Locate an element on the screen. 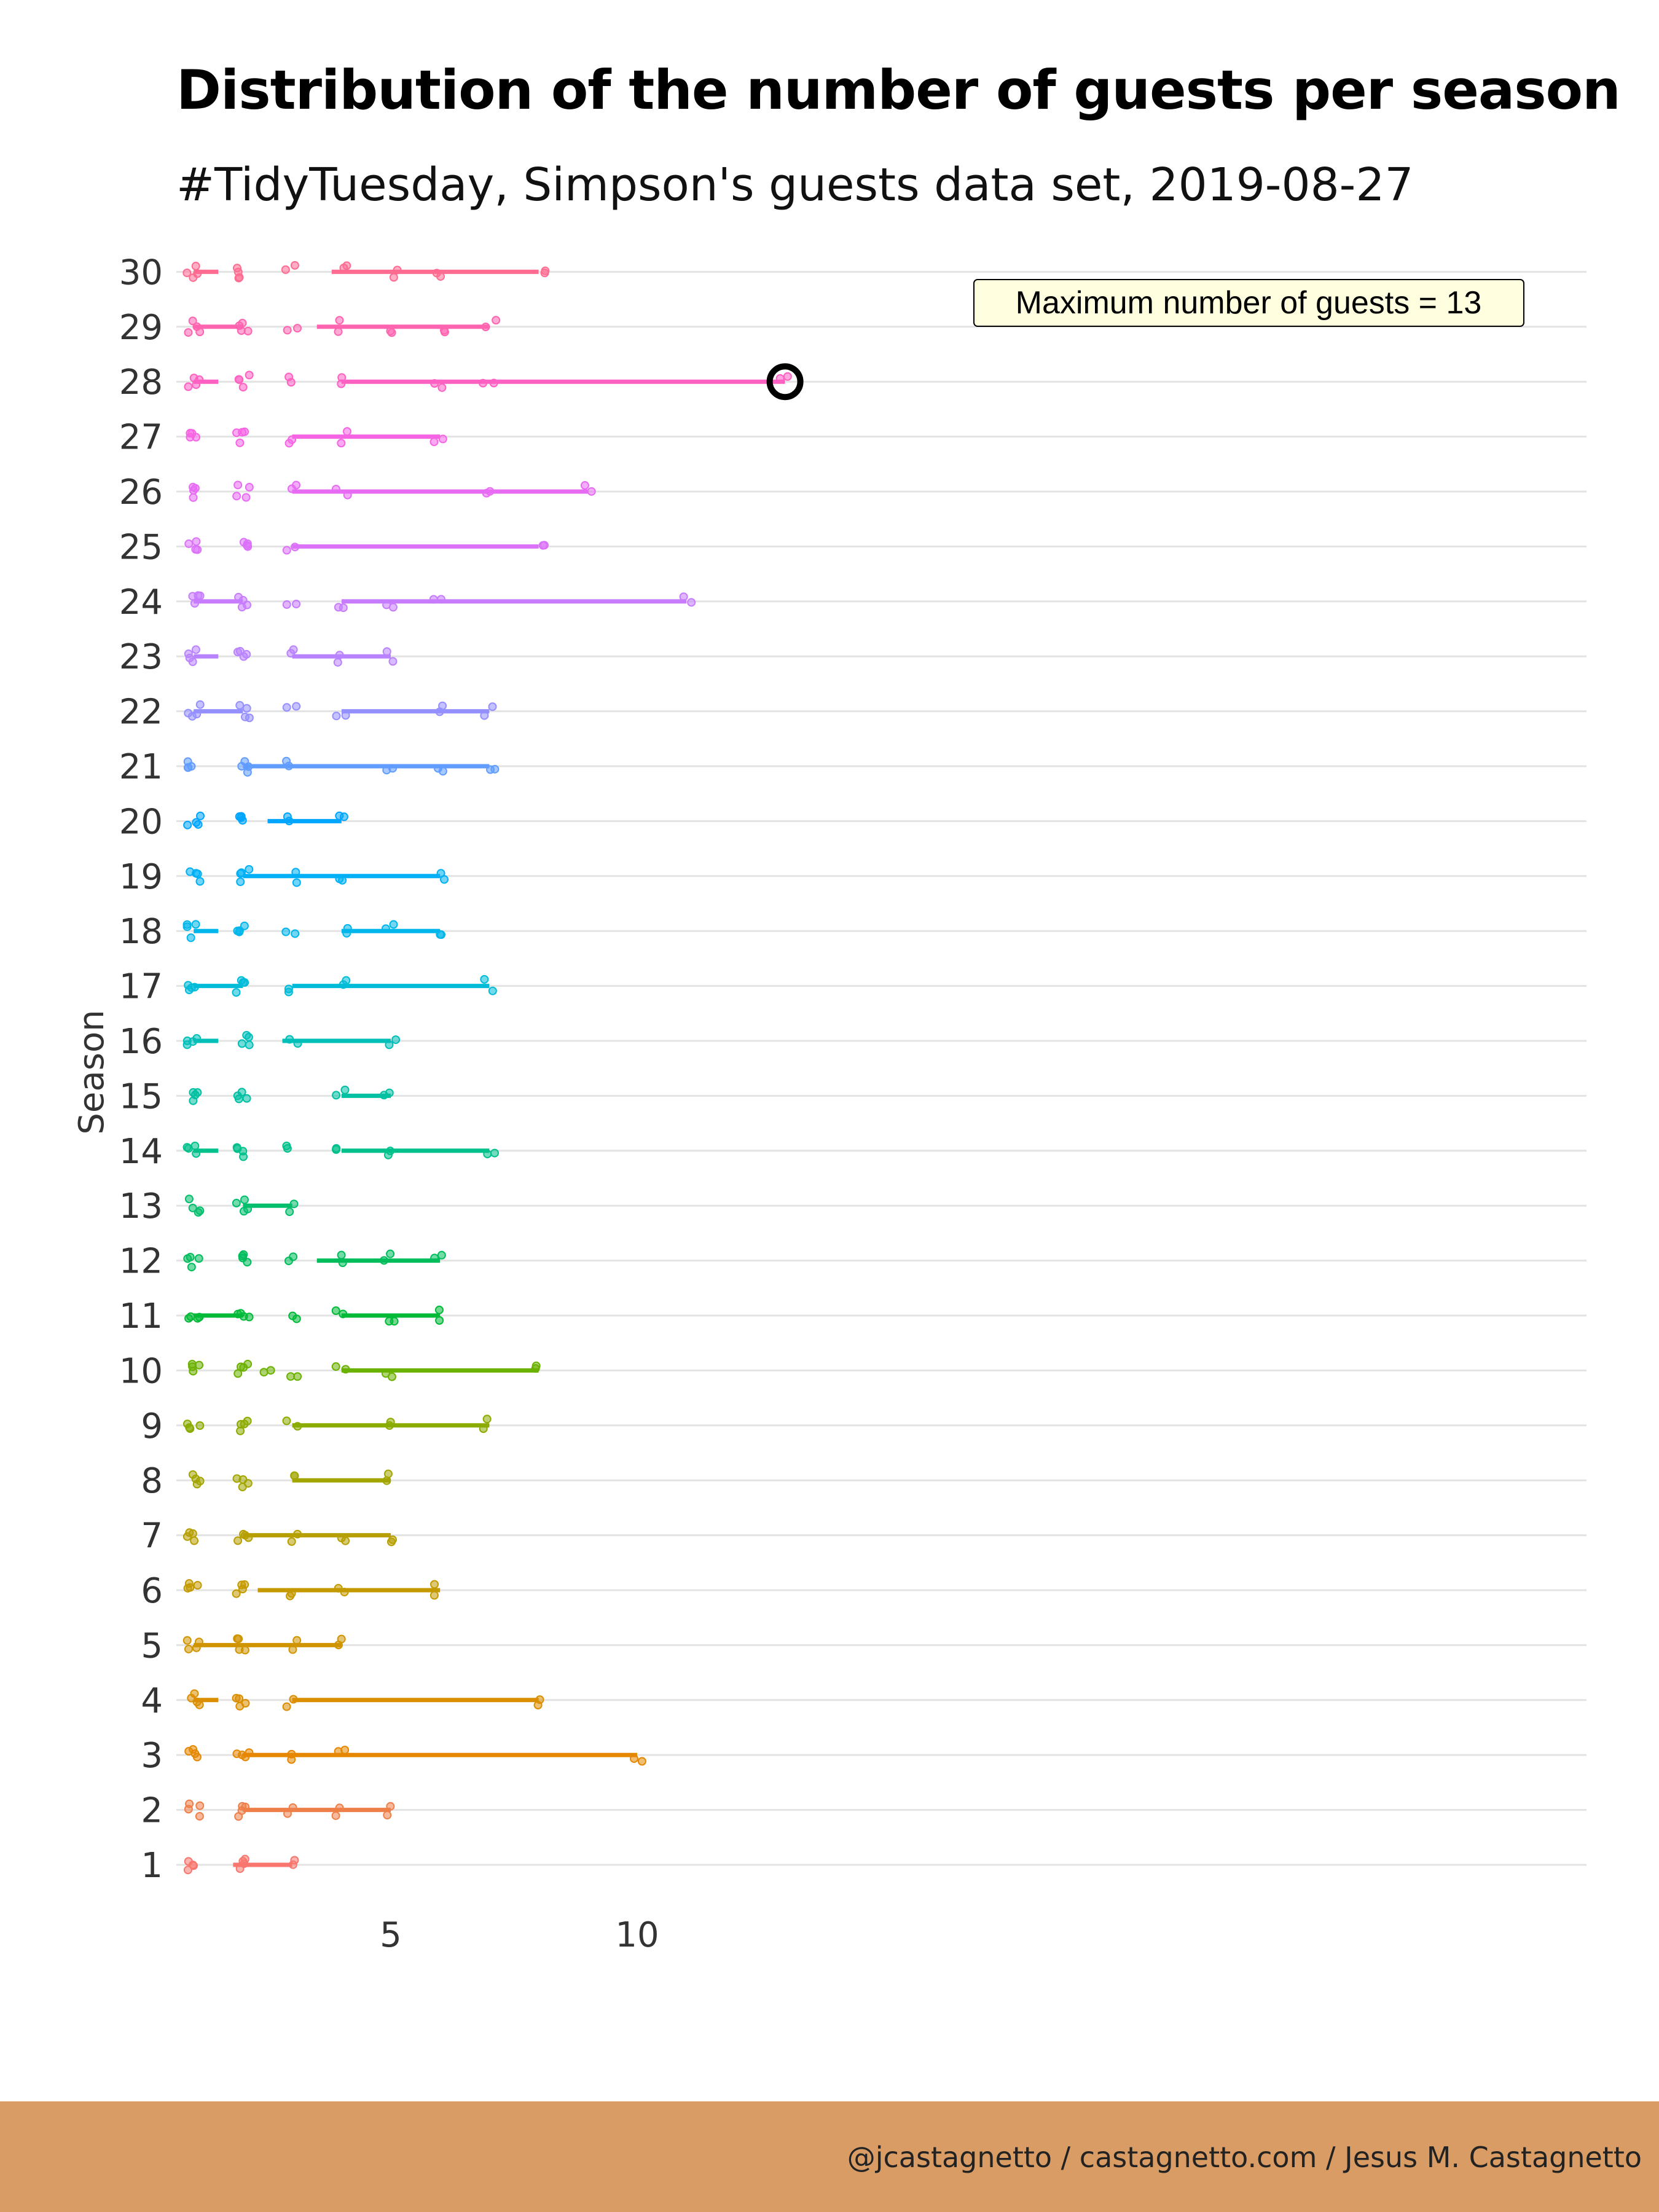 Image resolution: width=1659 pixels, height=2212 pixels. y-tick-label: 3 is located at coordinates (152, 1756).